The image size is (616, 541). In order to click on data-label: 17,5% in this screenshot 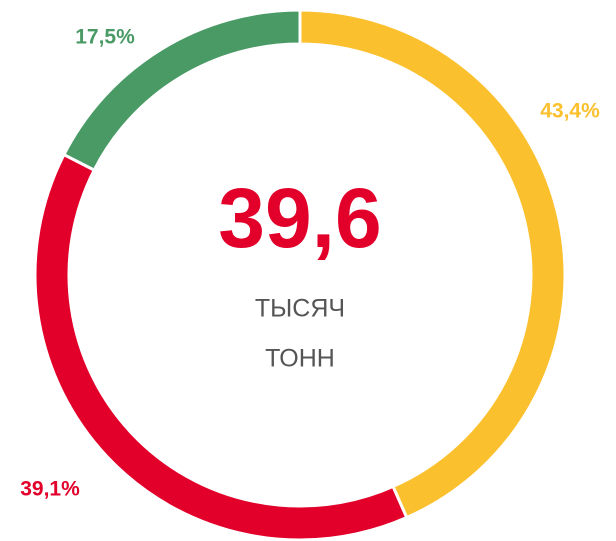, I will do `click(105, 37)`.